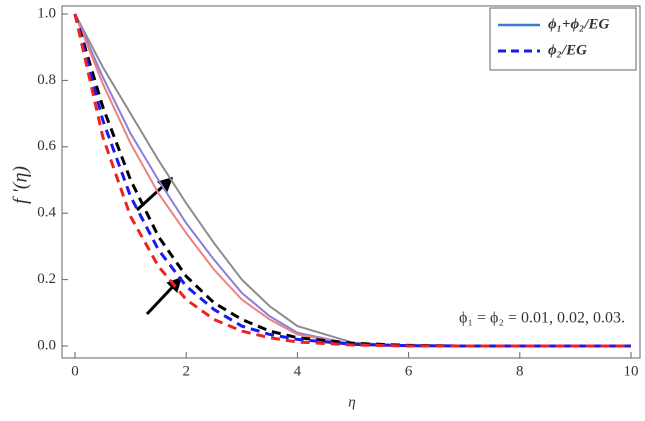 This screenshot has width=645, height=421. I want to click on legend-label: ϕ₂/EG, so click(567, 50).